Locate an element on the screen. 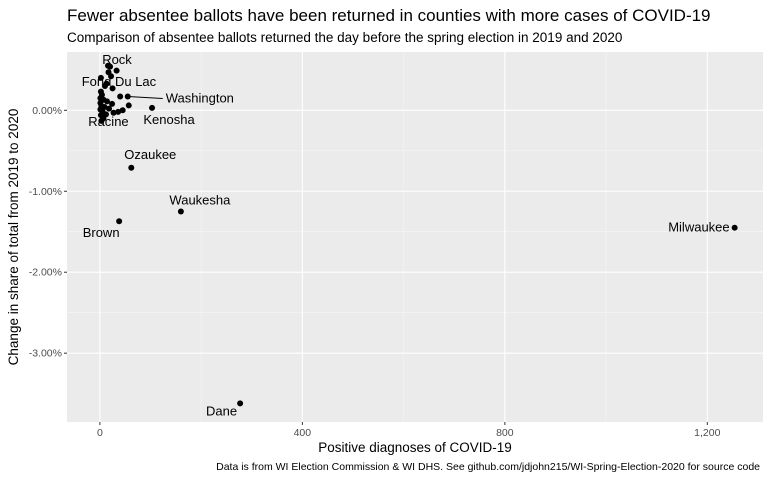 This screenshot has height=480, width=768. label-connectors is located at coordinates (145, 98).